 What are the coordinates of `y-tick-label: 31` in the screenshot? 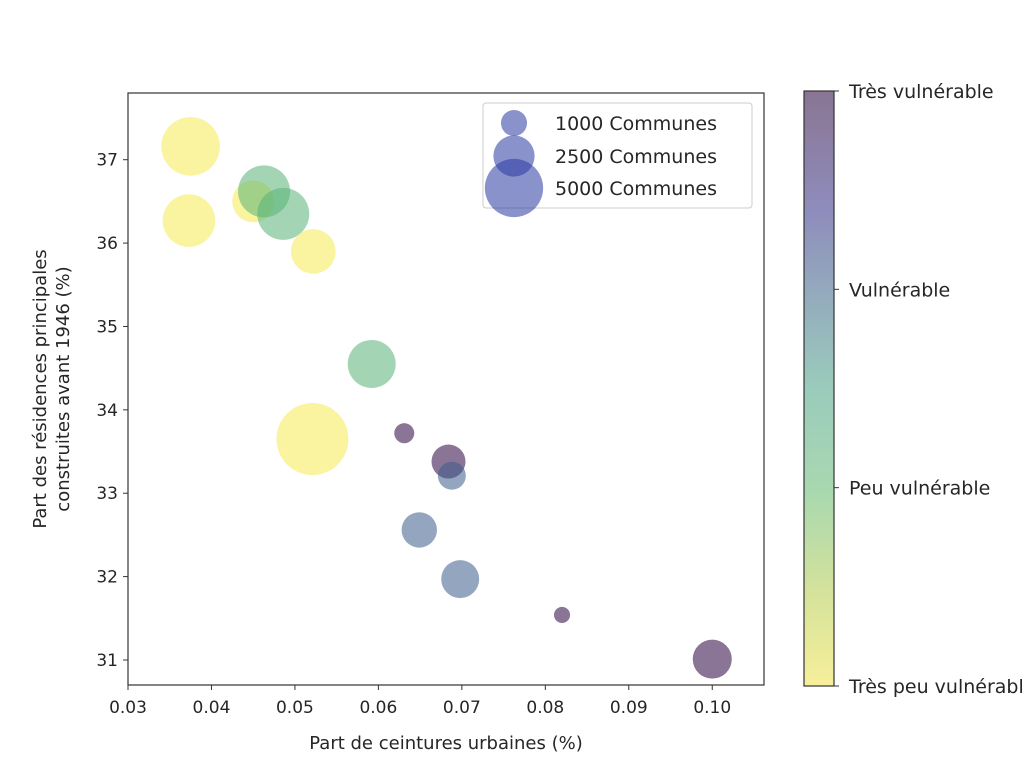 It's located at (107, 661).